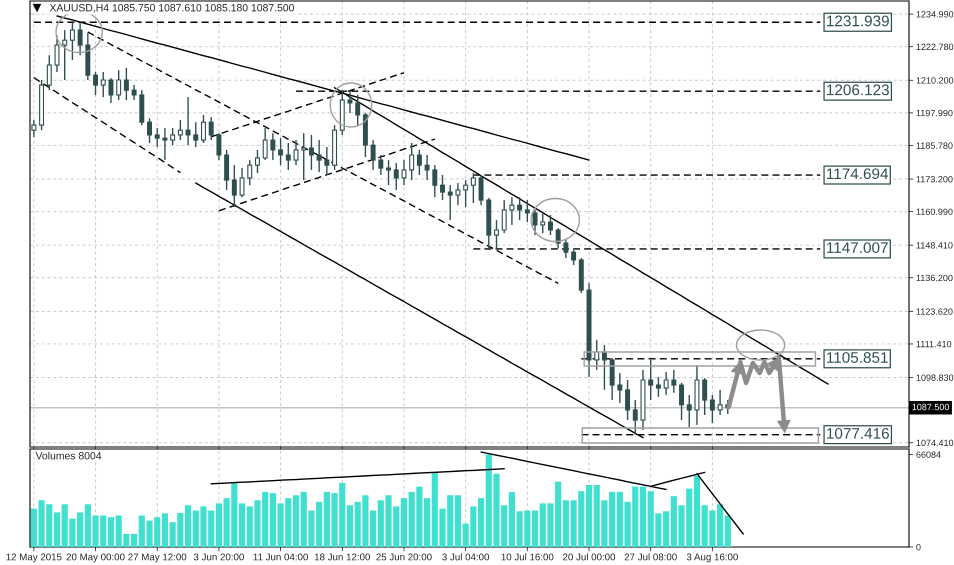 The image size is (954, 565). Describe the element at coordinates (857, 174) in the screenshot. I see `series-label: 1174.694` at that location.